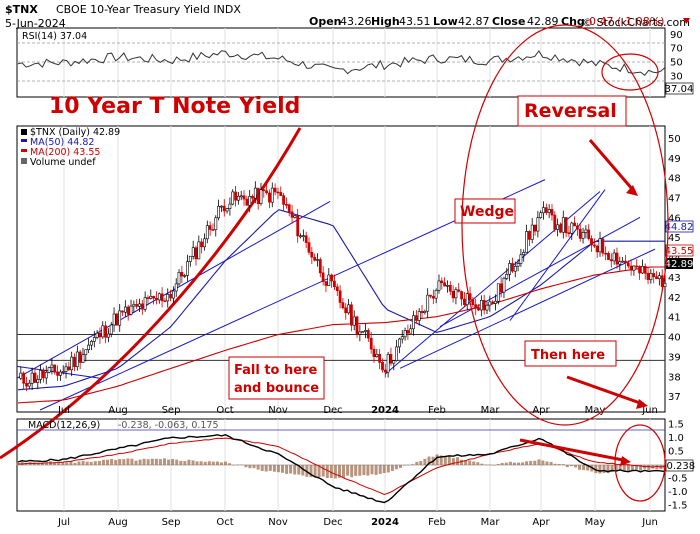 Image resolution: width=700 pixels, height=534 pixels. I want to click on x-tick-label: Apr, so click(541, 522).